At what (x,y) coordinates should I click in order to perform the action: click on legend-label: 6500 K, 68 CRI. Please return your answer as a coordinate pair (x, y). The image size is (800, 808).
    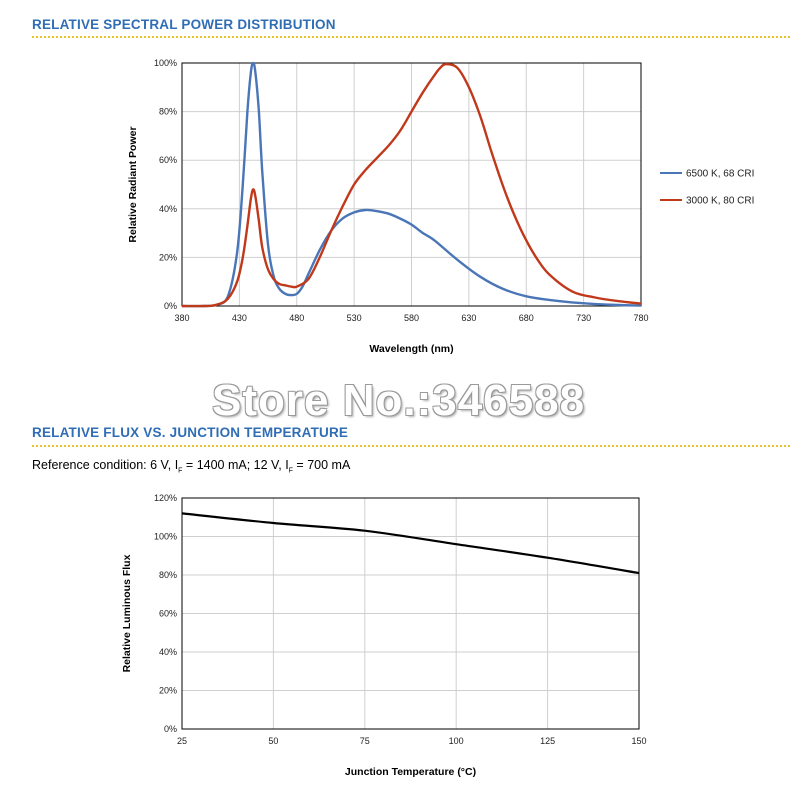
    Looking at the image, I should click on (720, 174).